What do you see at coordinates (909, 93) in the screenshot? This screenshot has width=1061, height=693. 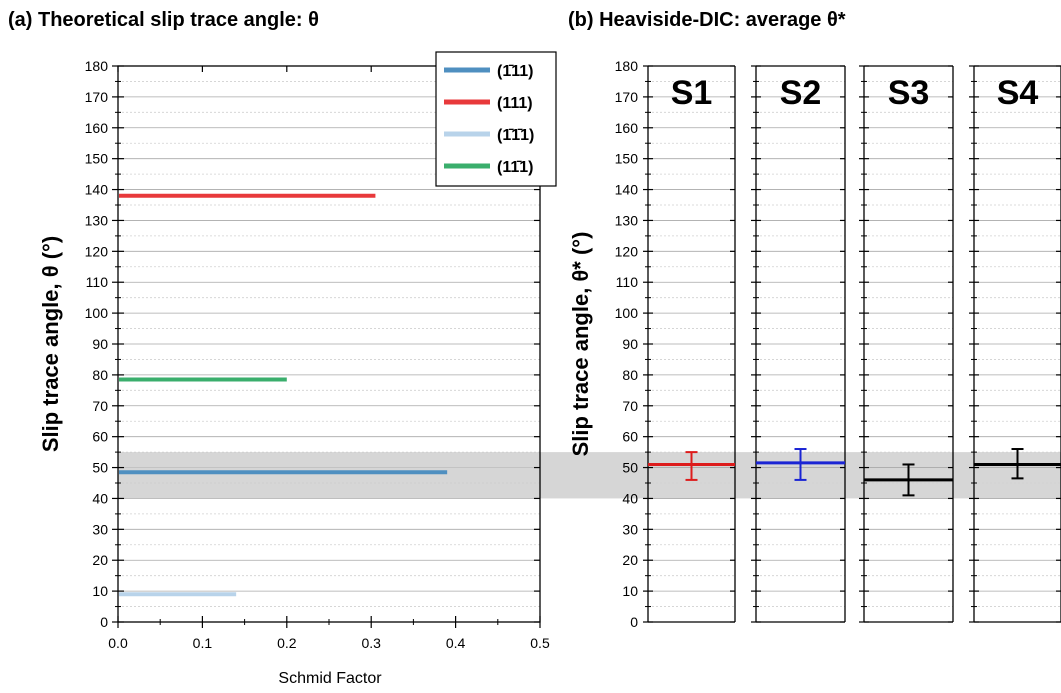 I see `sample-label-3: S3` at bounding box center [909, 93].